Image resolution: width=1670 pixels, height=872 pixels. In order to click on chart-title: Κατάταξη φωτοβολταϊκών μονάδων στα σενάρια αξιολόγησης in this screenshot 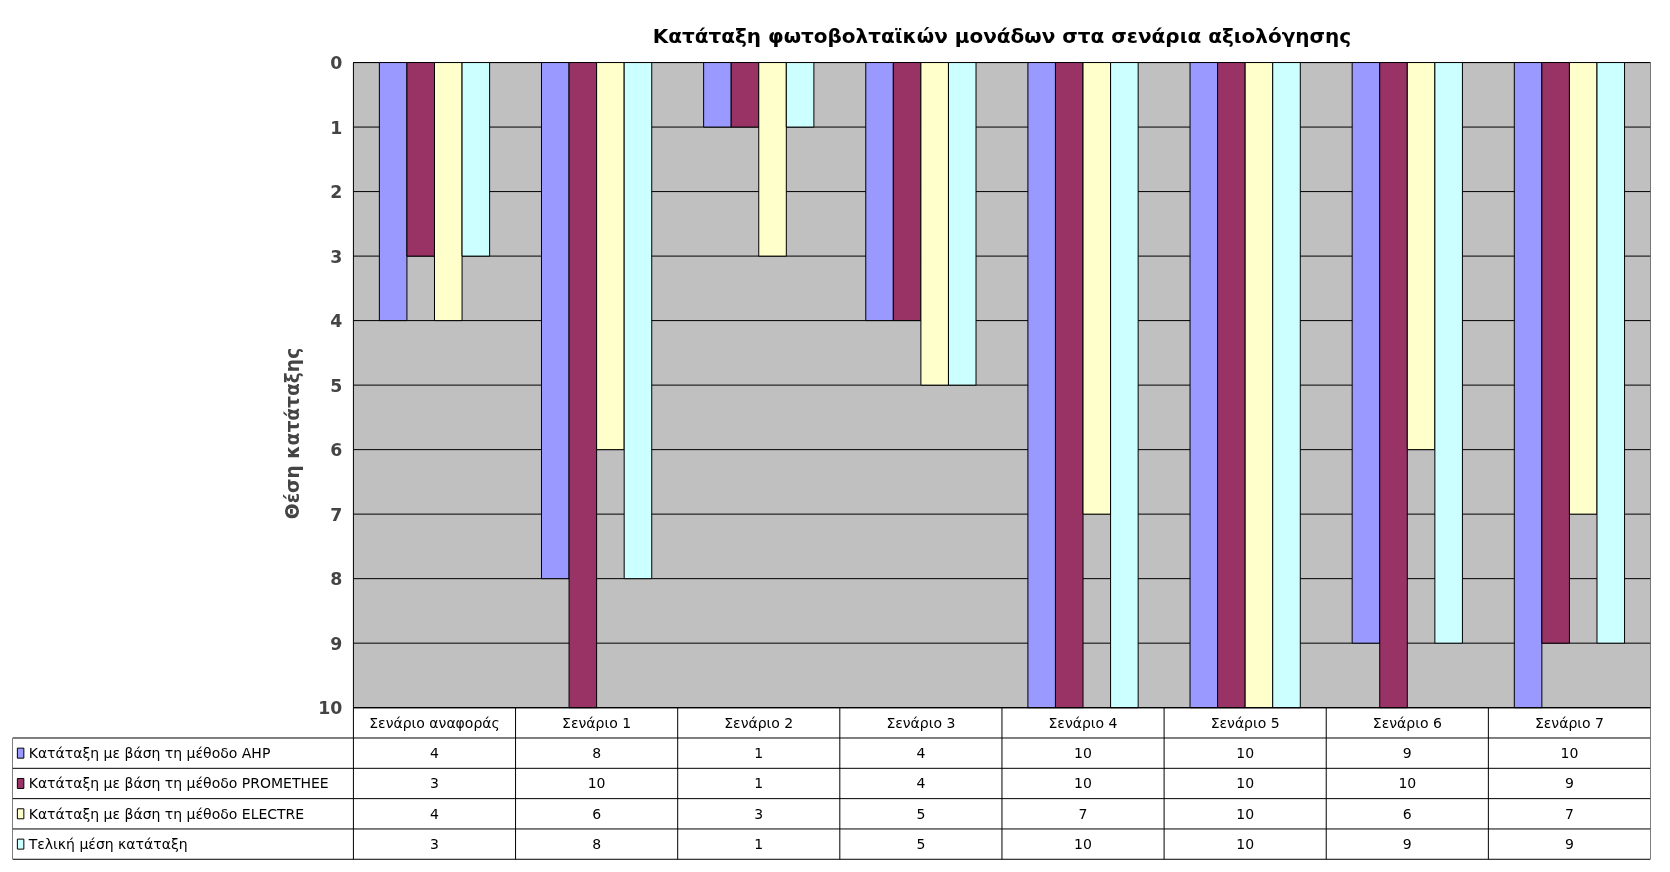, I will do `click(1002, 36)`.